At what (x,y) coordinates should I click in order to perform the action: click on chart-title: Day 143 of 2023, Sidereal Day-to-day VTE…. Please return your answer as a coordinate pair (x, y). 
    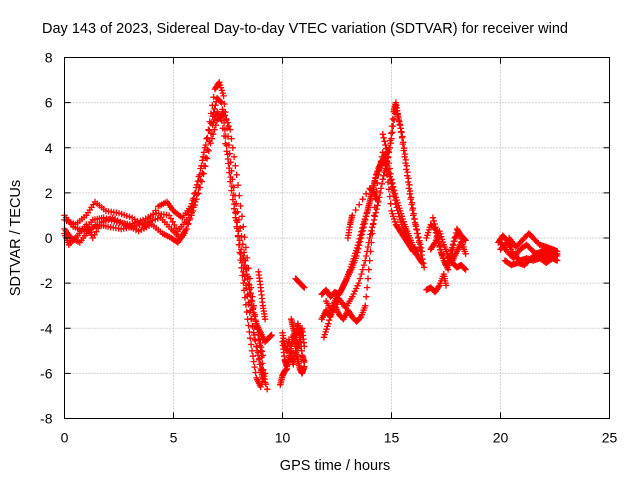
    Looking at the image, I should click on (305, 29).